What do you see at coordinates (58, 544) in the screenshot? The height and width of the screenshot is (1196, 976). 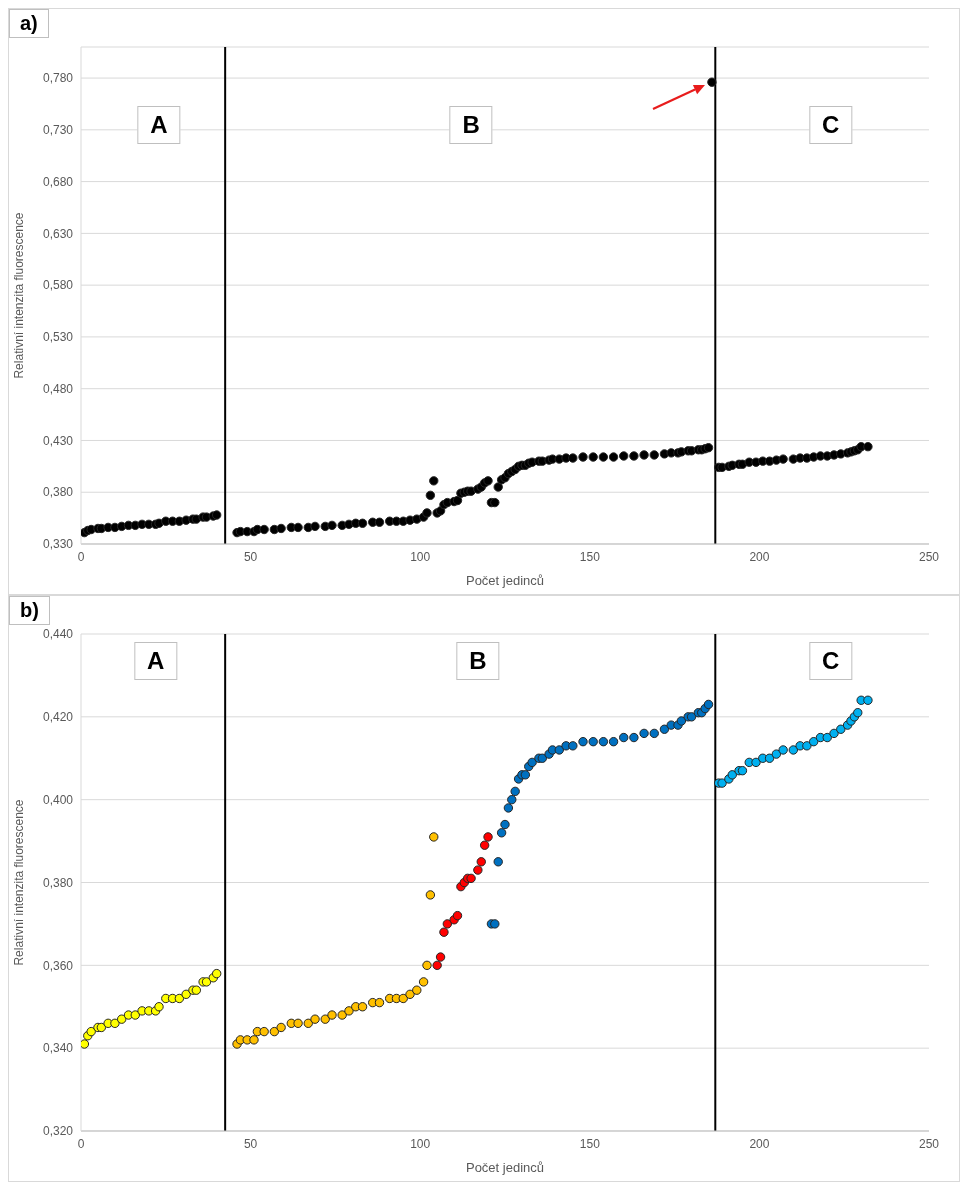 I see `y-tick-label: 0,330` at bounding box center [58, 544].